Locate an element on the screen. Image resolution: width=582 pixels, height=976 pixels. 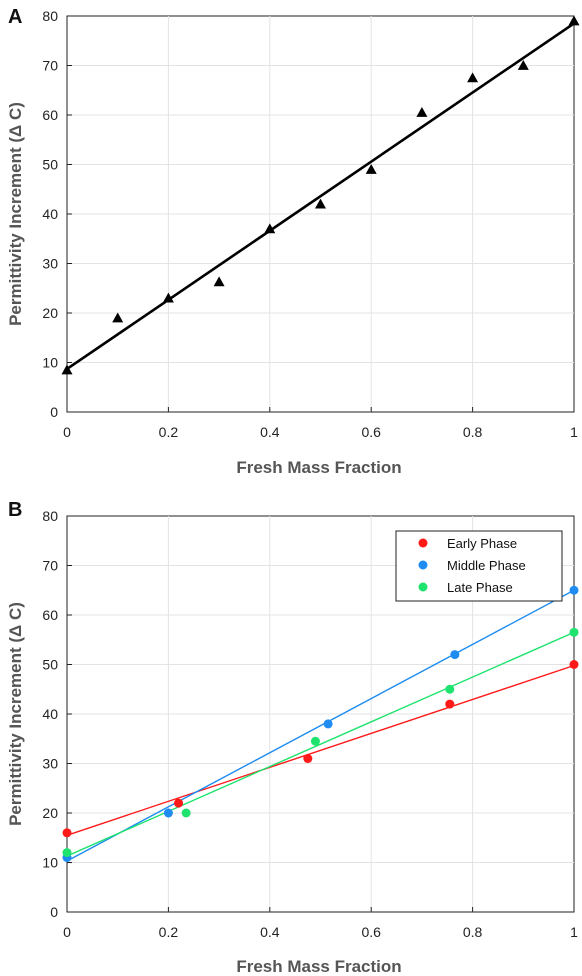
legend: Early Phase Middle Phase Late Phase is located at coordinates (479, 566).